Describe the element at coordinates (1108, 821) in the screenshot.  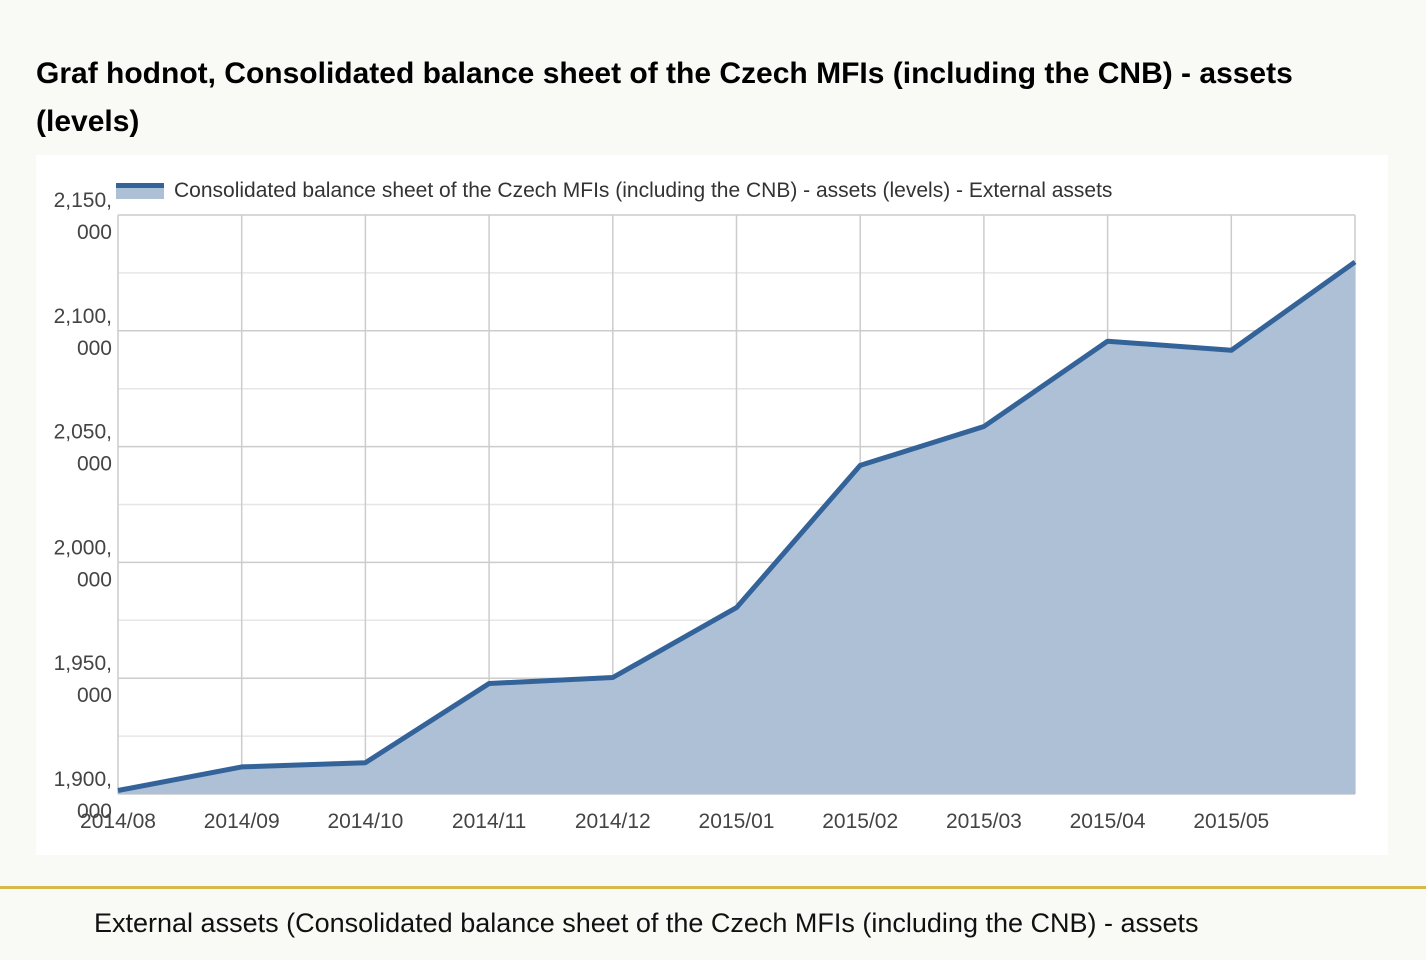
I see `x-tick-label: 2015/04` at that location.